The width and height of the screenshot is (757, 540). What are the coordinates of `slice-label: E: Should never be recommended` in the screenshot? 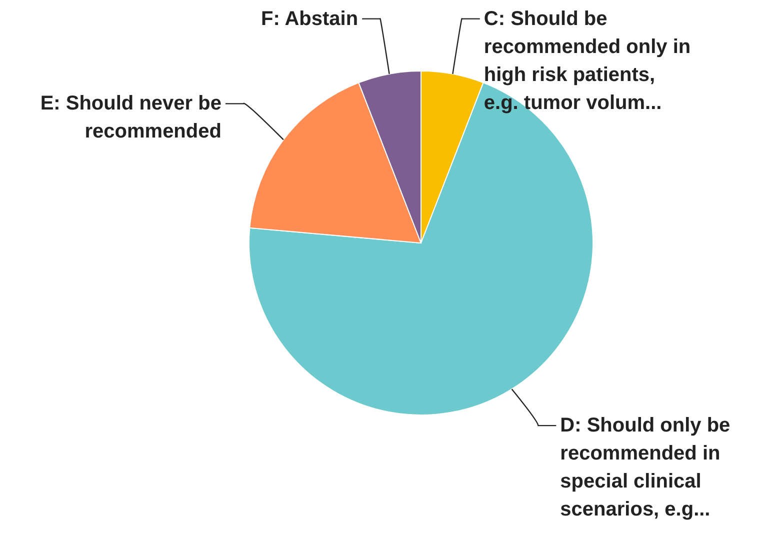 It's located at (131, 117).